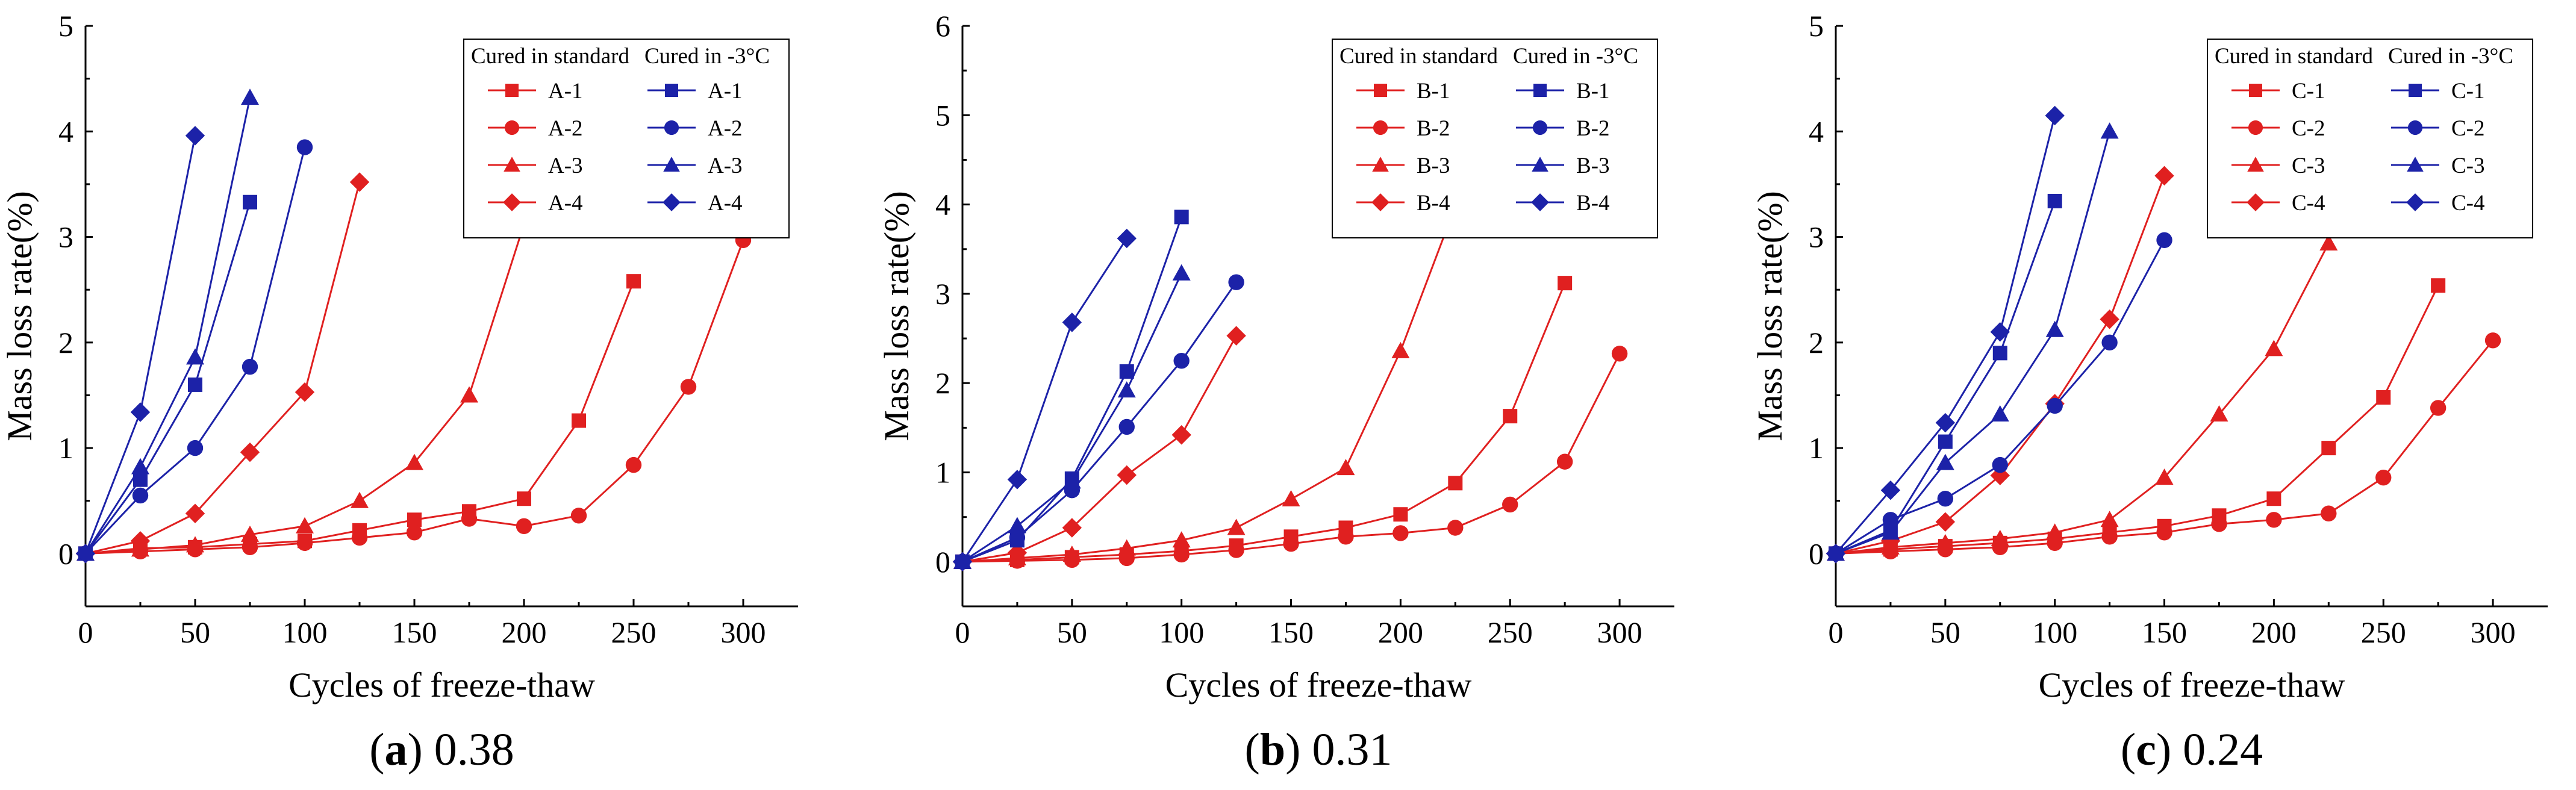 The height and width of the screenshot is (790, 2576). Describe the element at coordinates (1593, 91) in the screenshot. I see `legend-label: B-1` at that location.